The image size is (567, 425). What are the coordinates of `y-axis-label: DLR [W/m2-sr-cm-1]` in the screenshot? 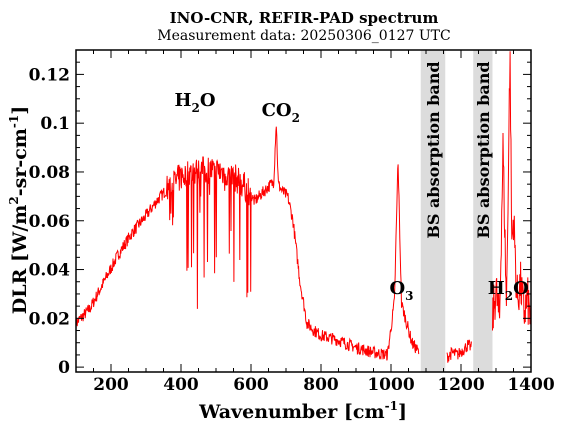 It's located at (19, 210).